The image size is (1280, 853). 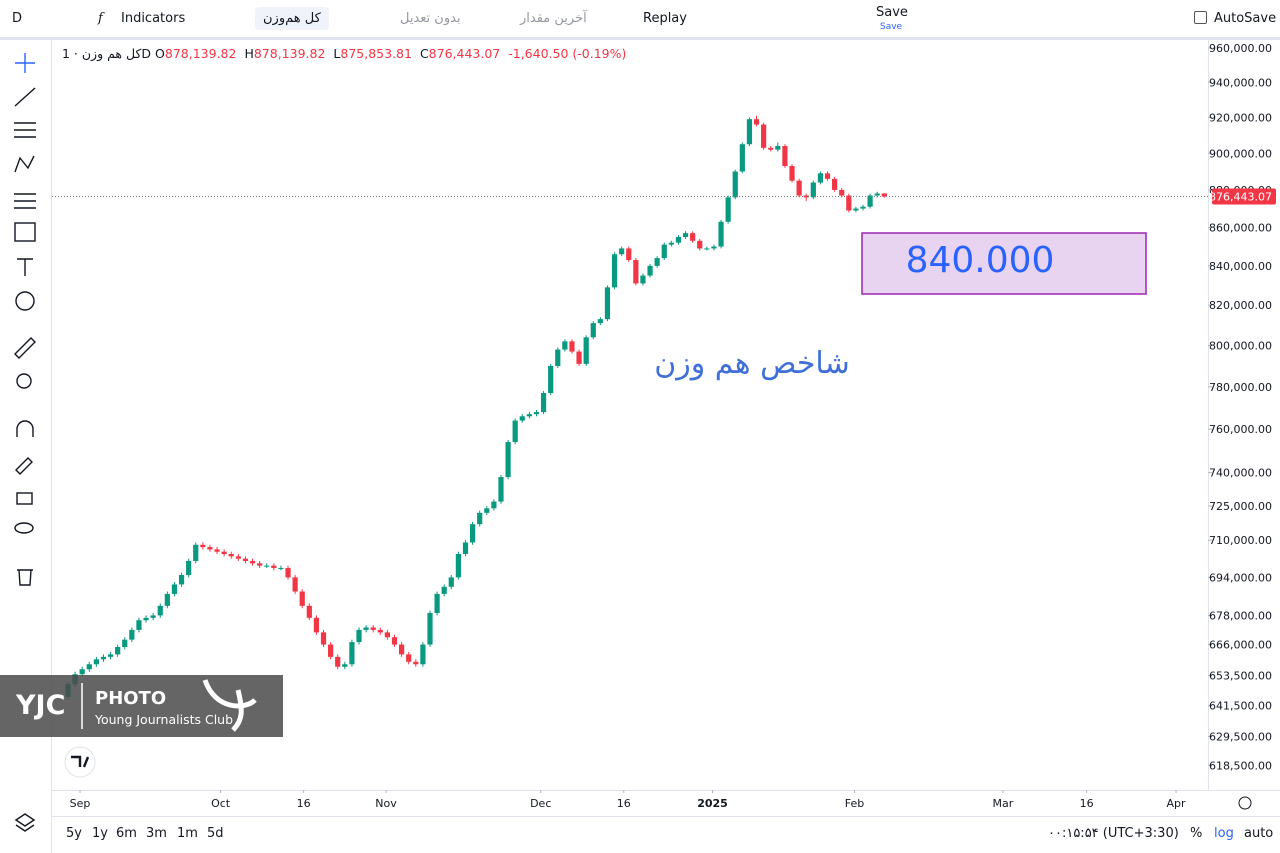 I want to click on y-tick-label: 653,500.00, so click(x=1240, y=675).